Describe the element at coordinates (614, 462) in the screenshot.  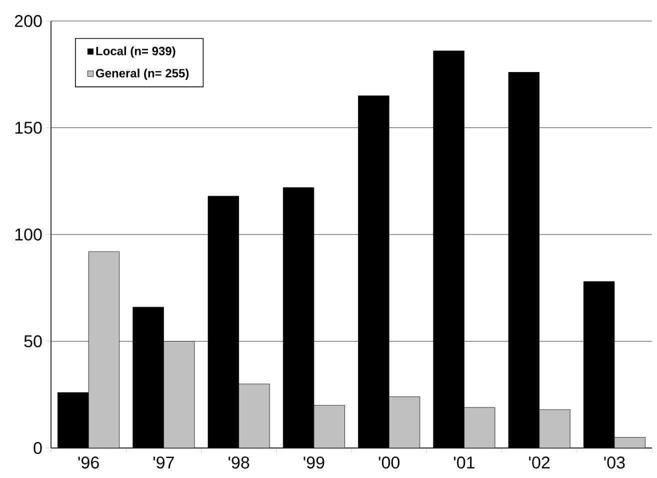
I see `x-tick-label: '03` at that location.